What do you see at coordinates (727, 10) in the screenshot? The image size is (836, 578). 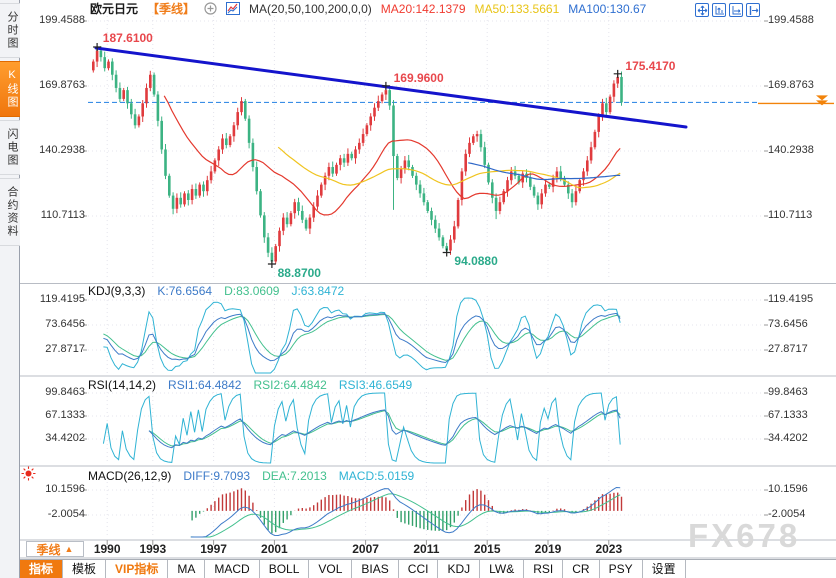 I see `header-tools` at bounding box center [727, 10].